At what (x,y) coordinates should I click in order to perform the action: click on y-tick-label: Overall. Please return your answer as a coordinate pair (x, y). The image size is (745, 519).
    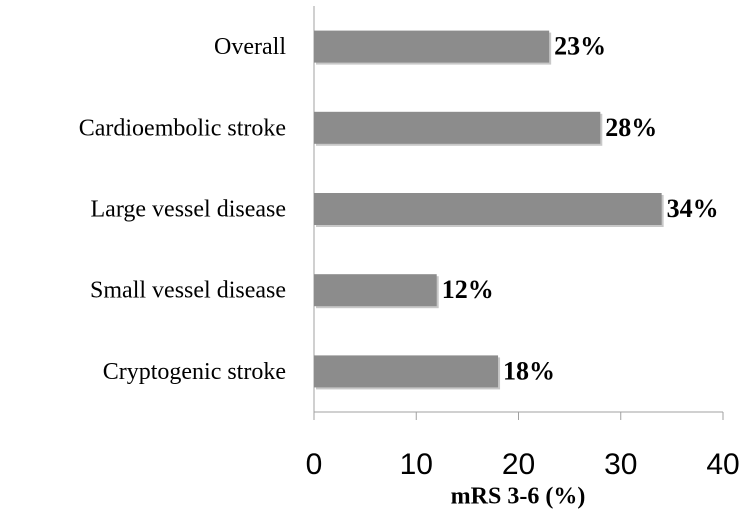
    Looking at the image, I should click on (250, 47).